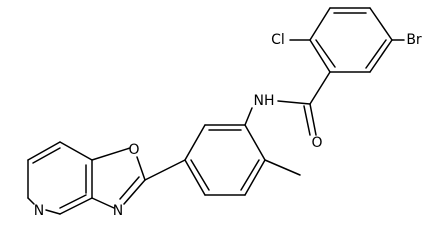 The height and width of the screenshot is (240, 428). I want to click on atom-label: NH, so click(264, 101).